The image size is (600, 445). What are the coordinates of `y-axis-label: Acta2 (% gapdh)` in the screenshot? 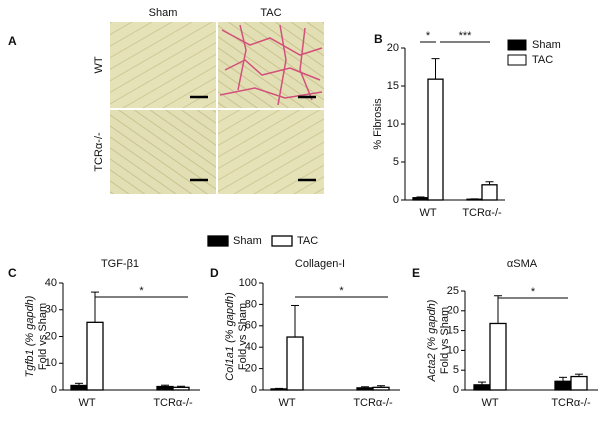 It's located at (432, 340).